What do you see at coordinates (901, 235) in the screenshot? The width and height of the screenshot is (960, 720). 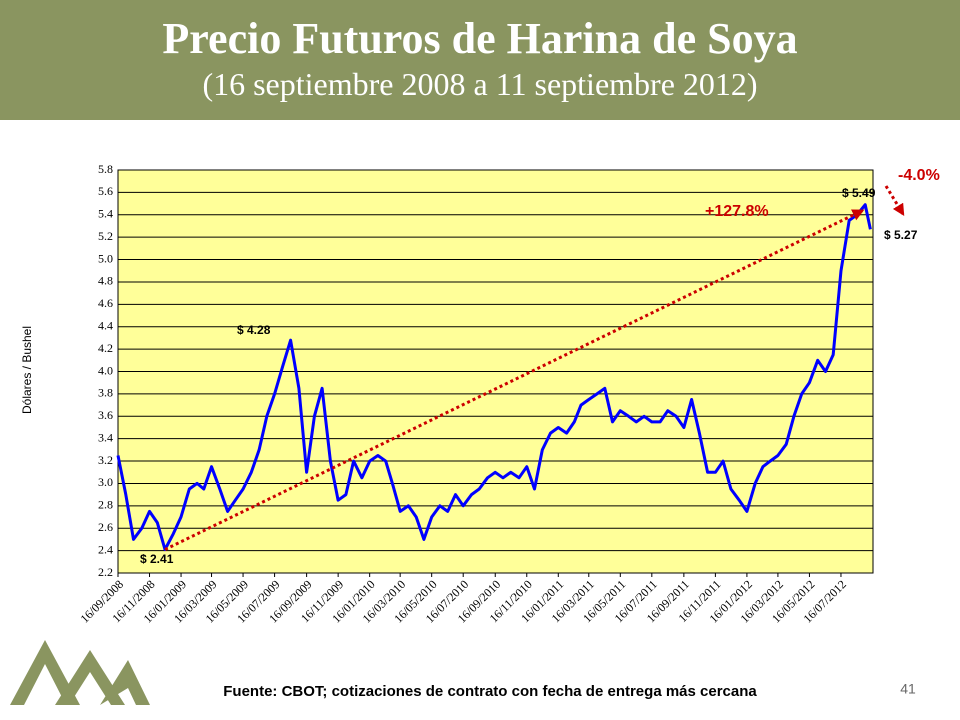 I see `annotation: $ 5.27` at bounding box center [901, 235].